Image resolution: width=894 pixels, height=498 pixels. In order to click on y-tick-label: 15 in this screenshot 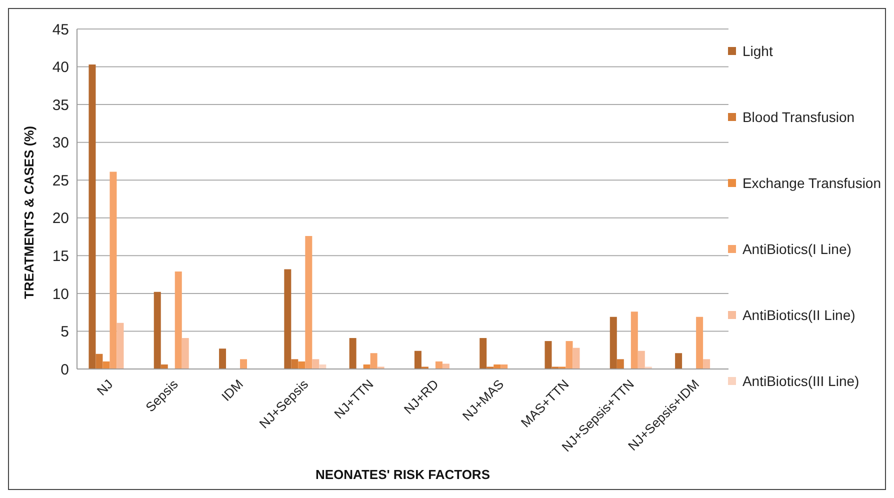, I will do `click(60, 256)`.